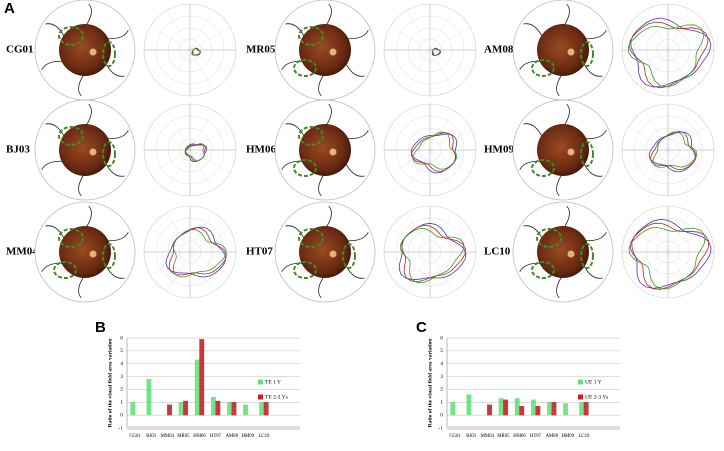 This screenshot has width=724, height=451. What do you see at coordinates (599, 50) in the screenshot?
I see `case-cell: AM08` at bounding box center [599, 50].